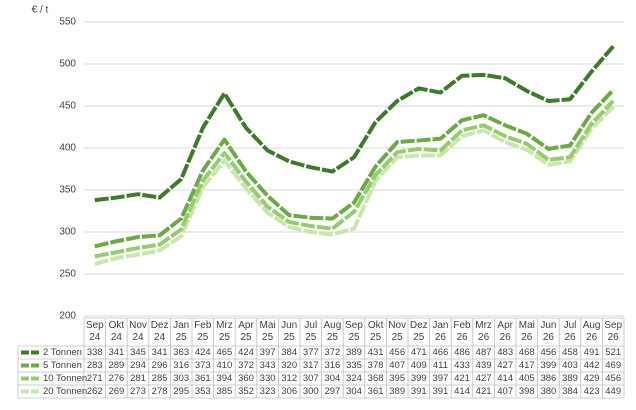 Image resolution: width=636 pixels, height=410 pixels. Describe the element at coordinates (138, 331) in the screenshot. I see `x-tick-label: Nov 24` at that location.